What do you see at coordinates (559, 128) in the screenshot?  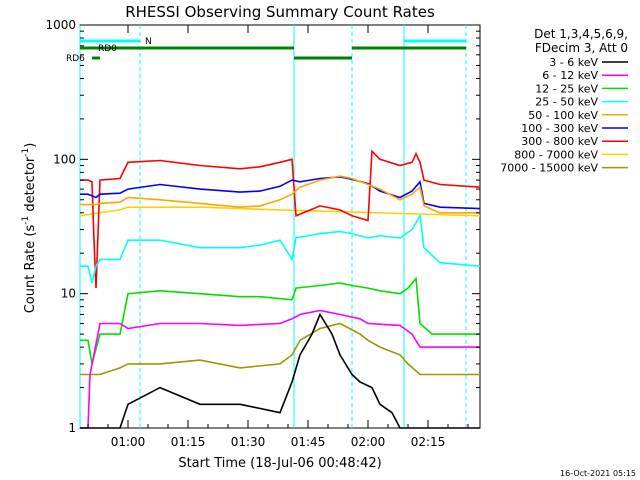 I see `legend-label-5: 100 - 300 keV` at bounding box center [559, 128].